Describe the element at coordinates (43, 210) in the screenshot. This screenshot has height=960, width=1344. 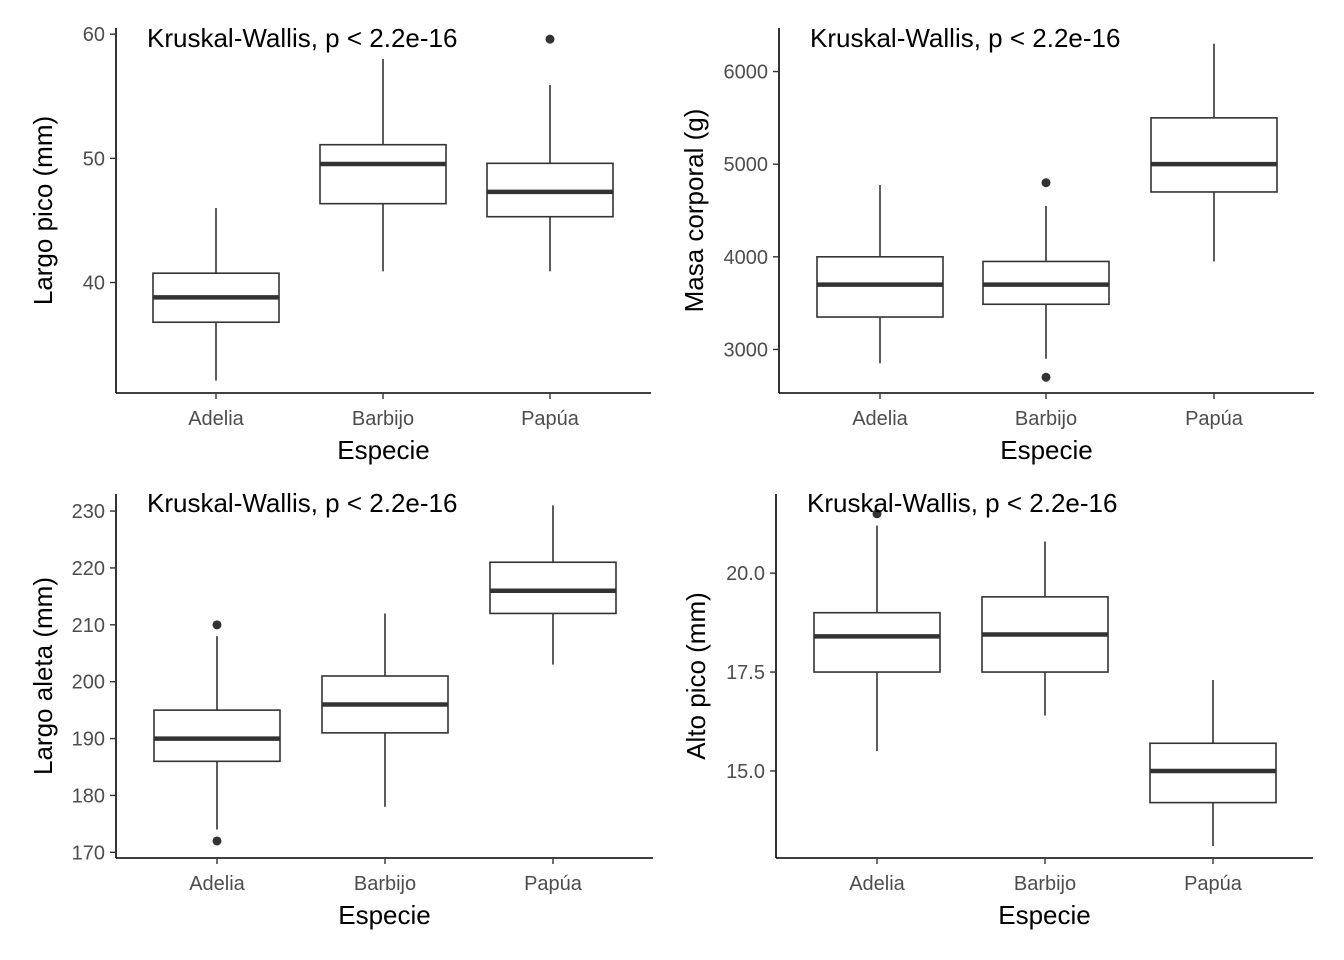
I see `y-axis-title: Largo pico (mm)` at that location.